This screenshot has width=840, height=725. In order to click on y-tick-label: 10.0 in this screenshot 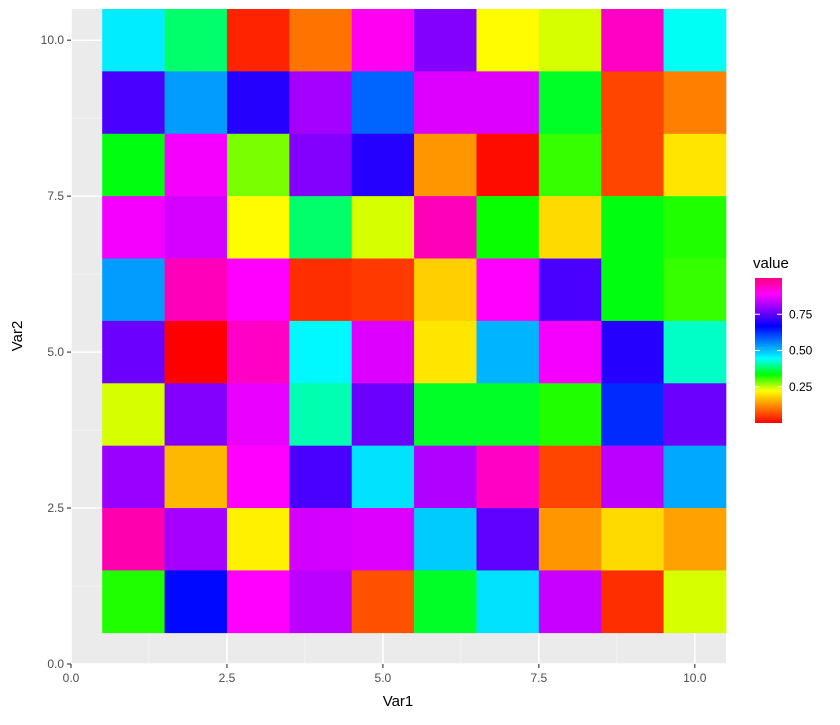, I will do `click(53, 40)`.